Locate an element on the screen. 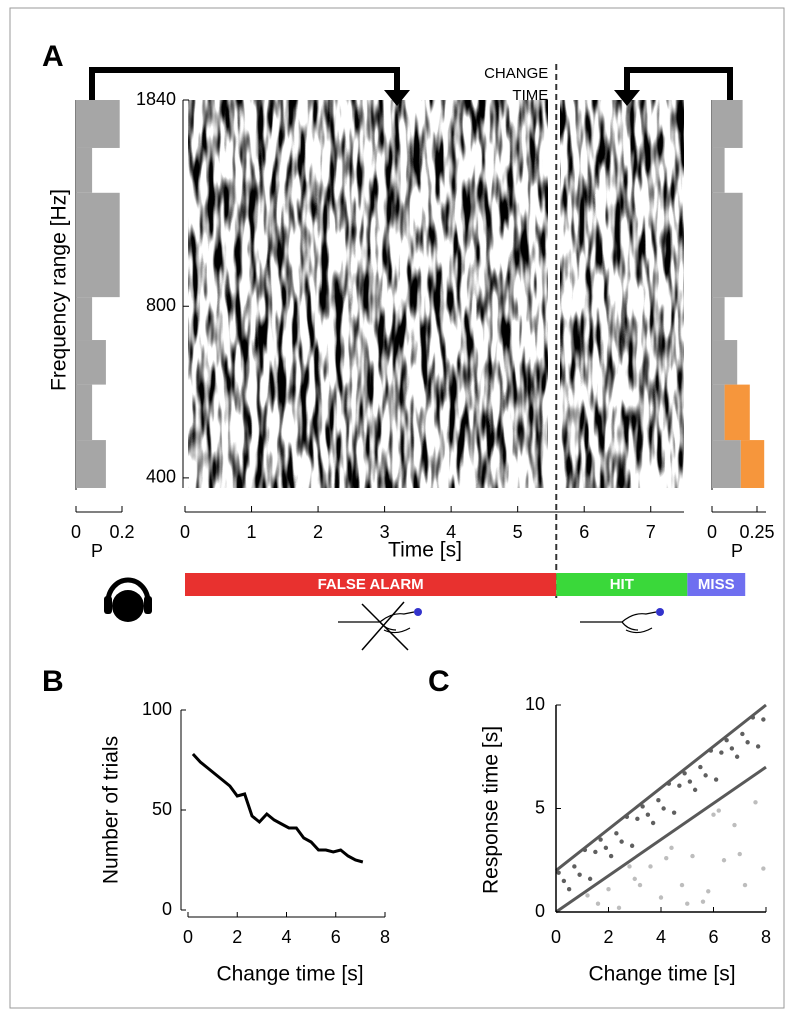 The height and width of the screenshot is (1022, 795). panel-label: B is located at coordinates (53, 681).